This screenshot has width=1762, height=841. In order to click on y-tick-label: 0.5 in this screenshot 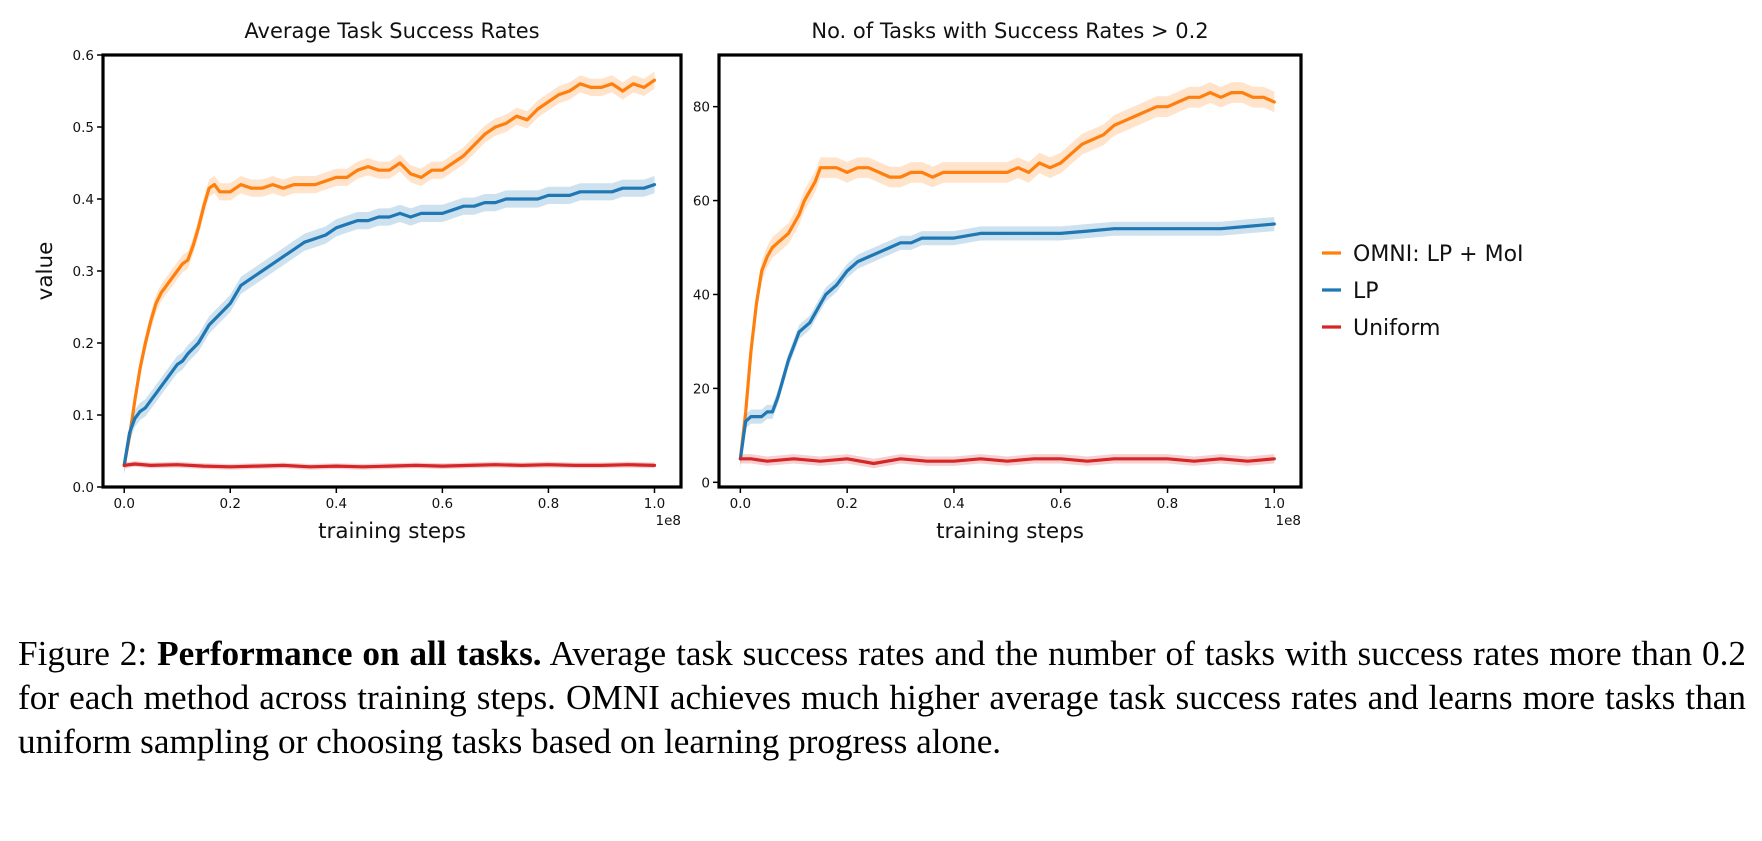, I will do `click(83, 128)`.